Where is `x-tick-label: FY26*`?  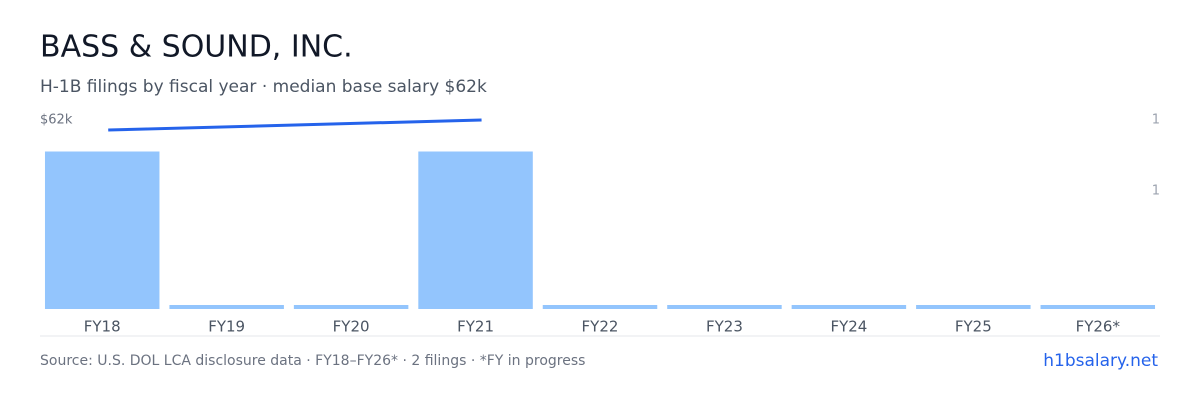
x-tick-label: FY26* is located at coordinates (1098, 327).